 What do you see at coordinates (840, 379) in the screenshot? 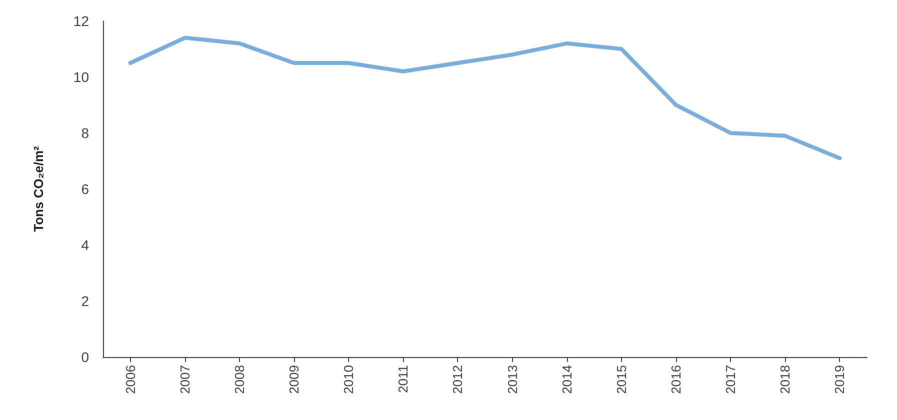
I see `x-tick-label: 2019` at bounding box center [840, 379].